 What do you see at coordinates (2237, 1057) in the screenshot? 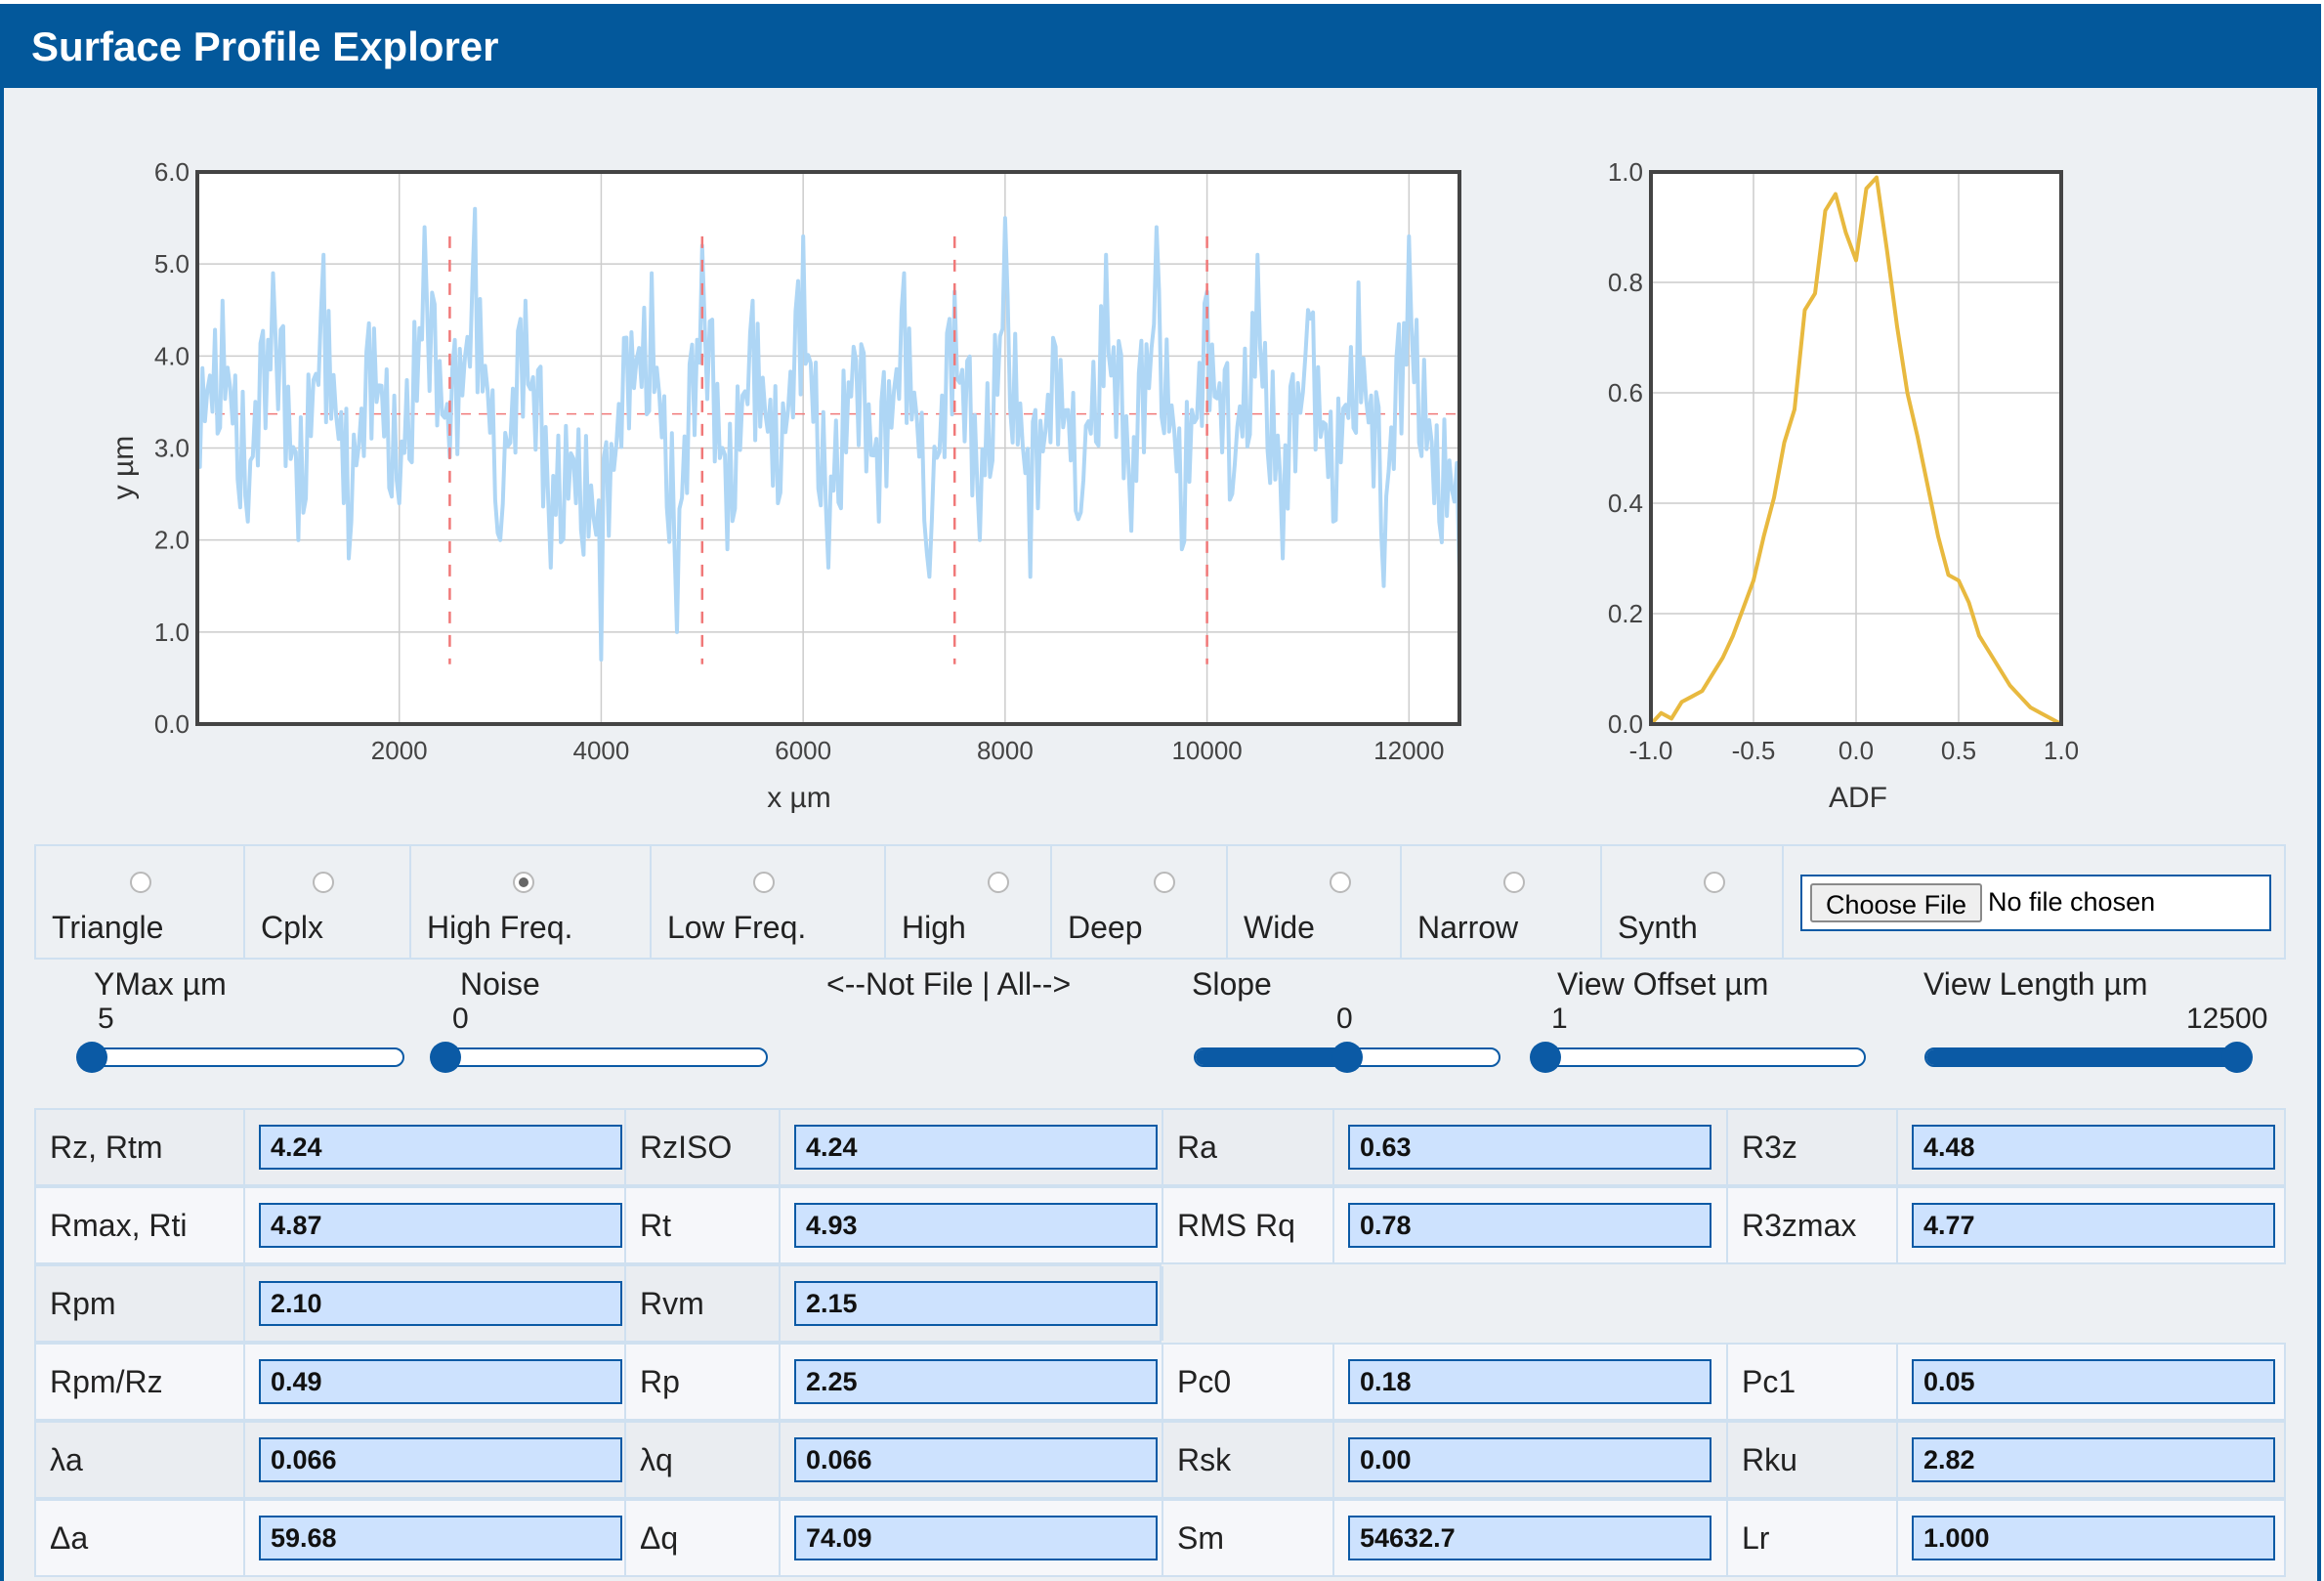
I see `view-length-slider-thumb` at bounding box center [2237, 1057].